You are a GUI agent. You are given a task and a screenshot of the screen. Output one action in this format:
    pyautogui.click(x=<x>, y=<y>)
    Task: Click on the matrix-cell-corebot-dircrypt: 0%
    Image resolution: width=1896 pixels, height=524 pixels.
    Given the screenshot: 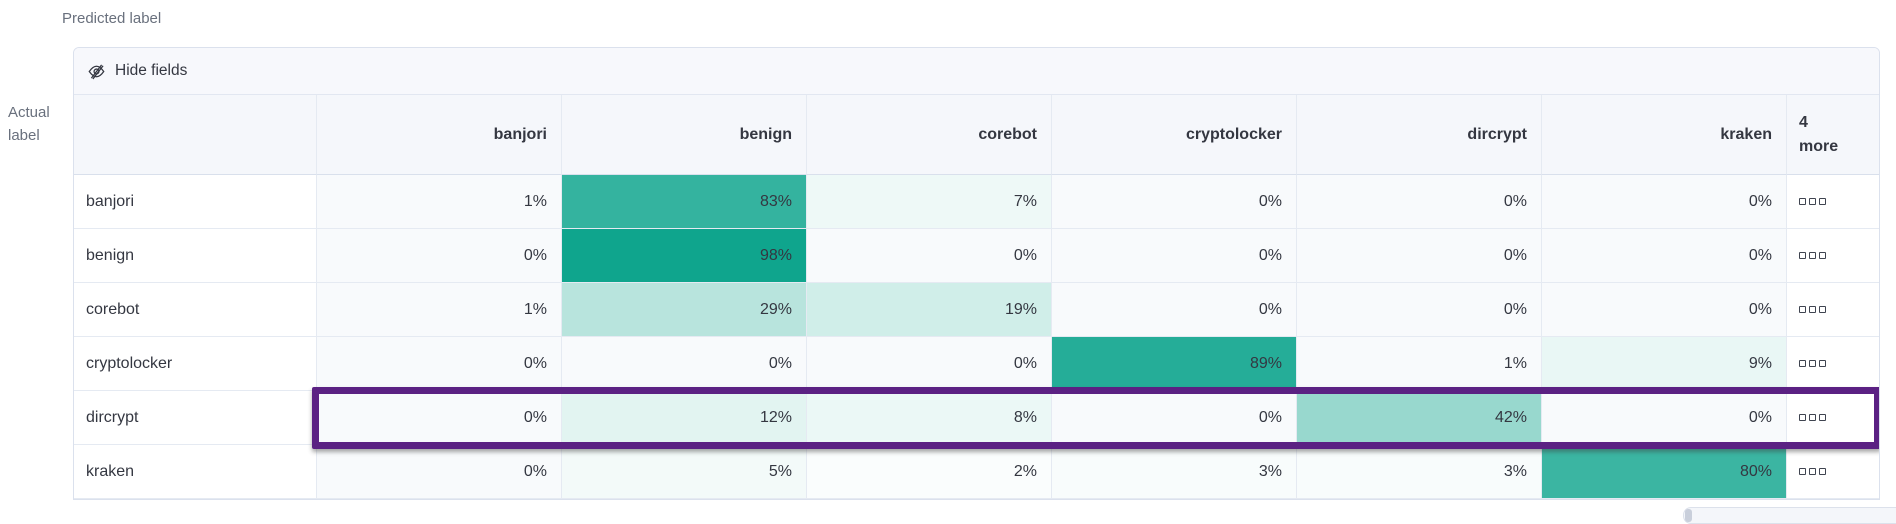 What is the action you would take?
    pyautogui.click(x=1419, y=310)
    